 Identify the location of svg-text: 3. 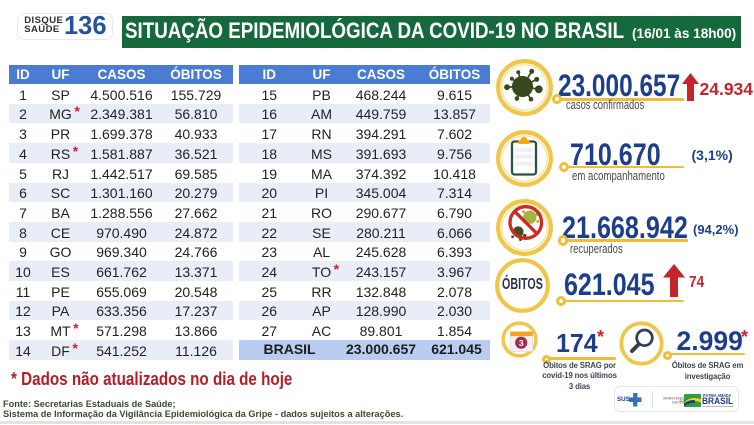
(520, 342).